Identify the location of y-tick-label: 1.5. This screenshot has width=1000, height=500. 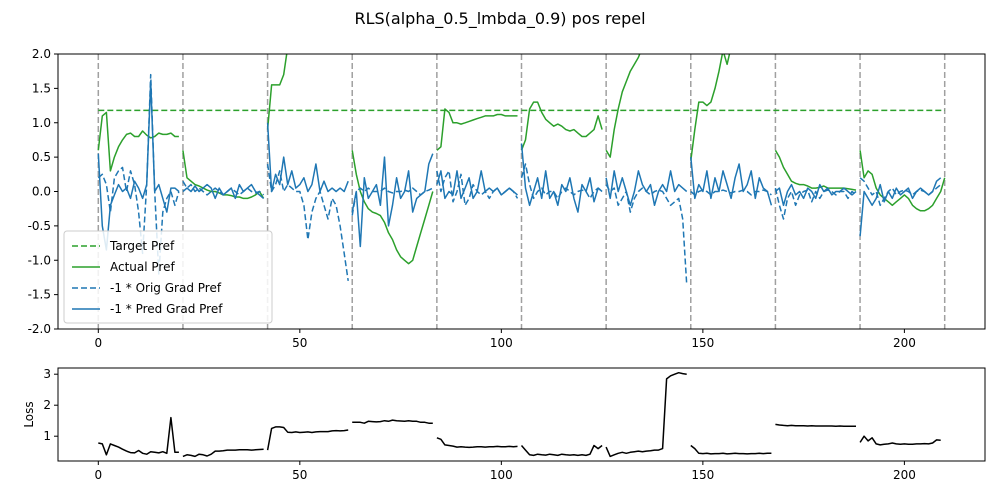
(41, 88).